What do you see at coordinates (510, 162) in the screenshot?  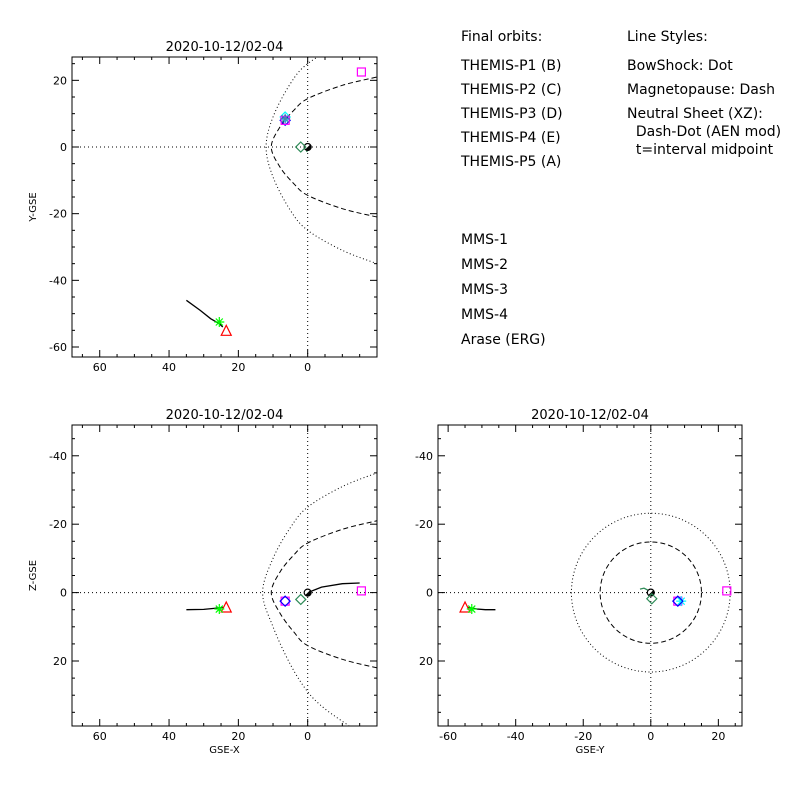 I see `legend-themis-p5: THEMIS-P5 (A)` at bounding box center [510, 162].